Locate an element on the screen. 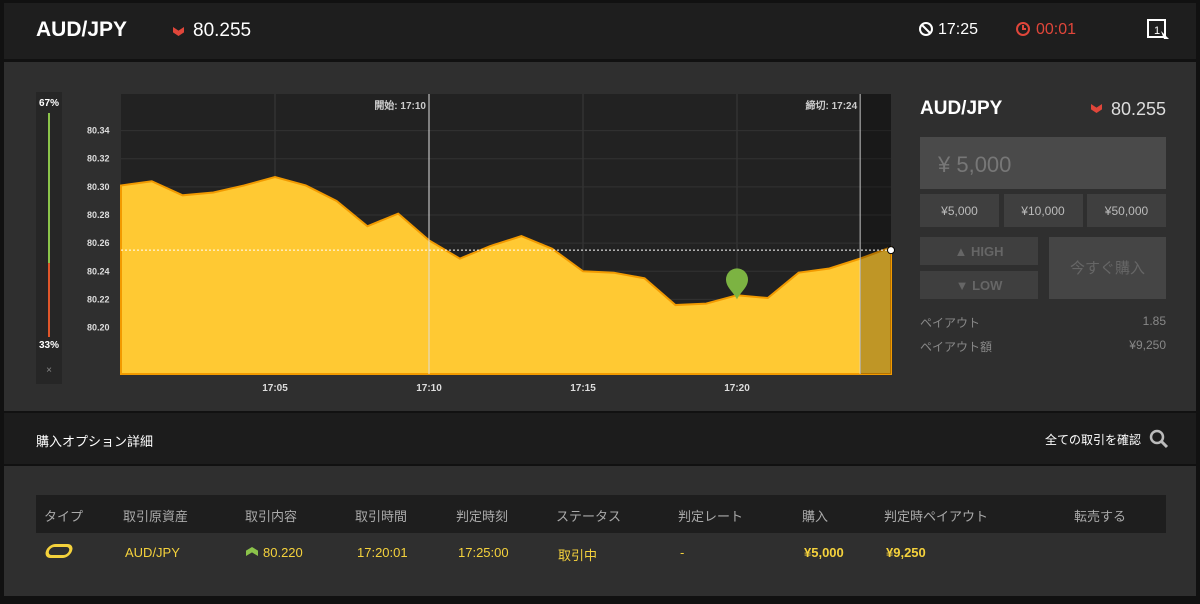 This screenshot has height=604, width=1200. table-header-cell: 転売する is located at coordinates (1100, 516).